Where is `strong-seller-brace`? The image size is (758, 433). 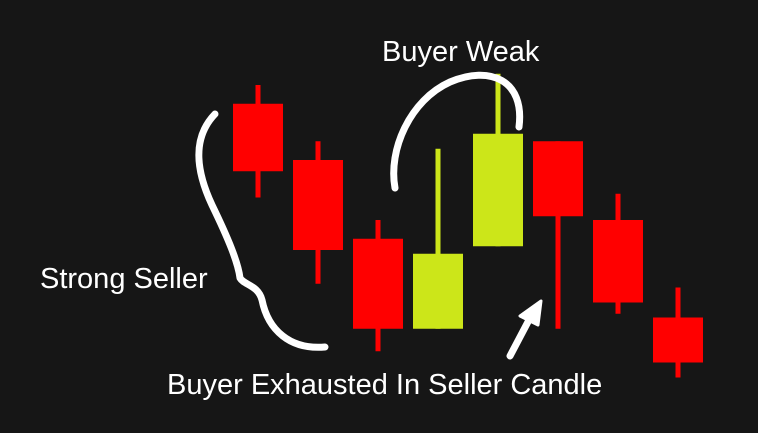
strong-seller-brace is located at coordinates (262, 230).